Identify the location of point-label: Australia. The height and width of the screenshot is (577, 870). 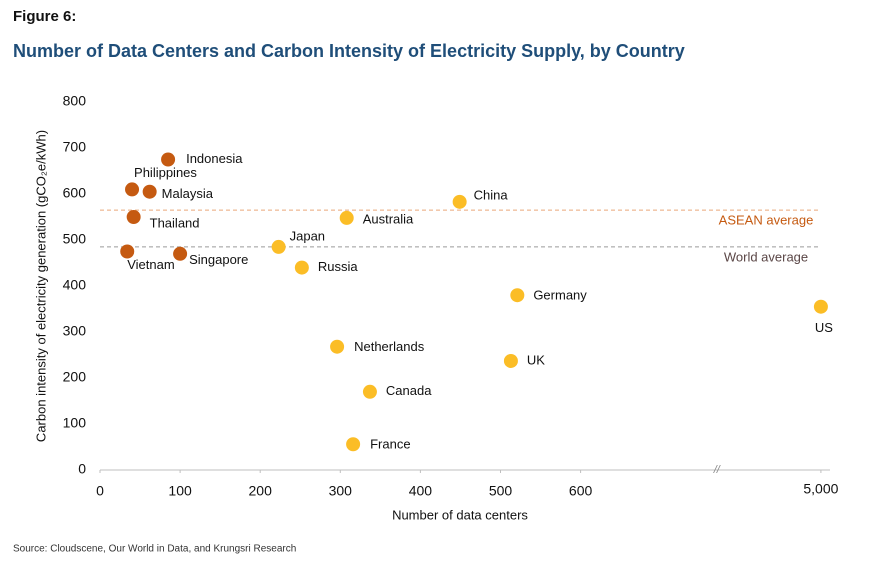
(388, 218).